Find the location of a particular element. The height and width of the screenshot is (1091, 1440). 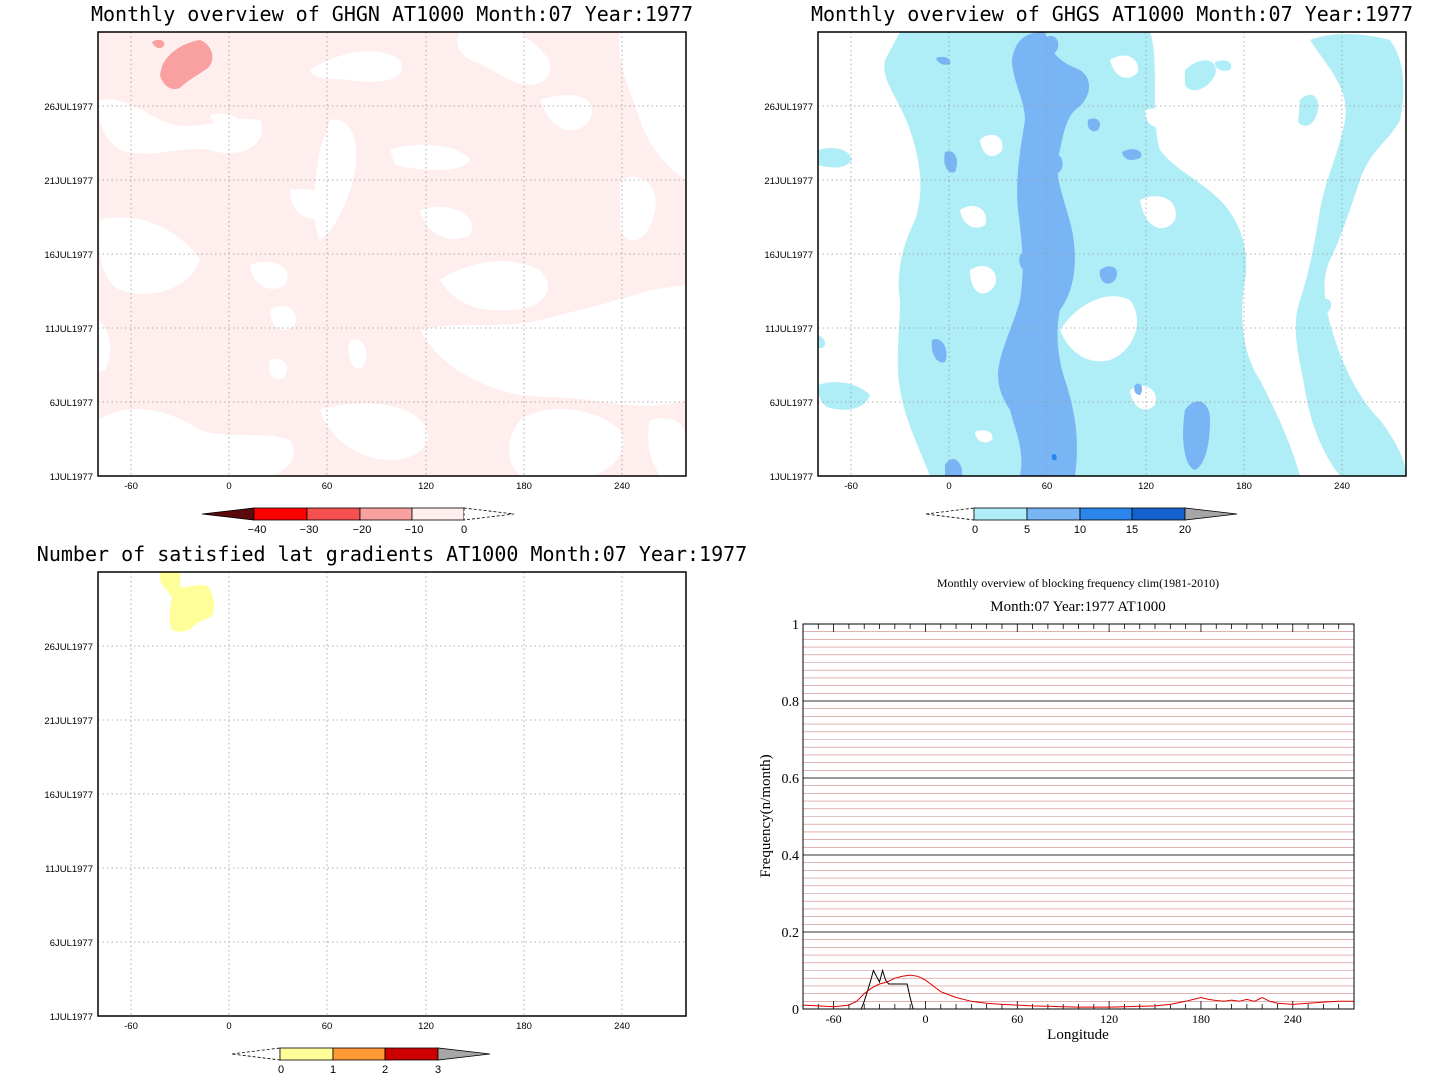

colorbar-tick-label: 1 is located at coordinates (333, 1070).